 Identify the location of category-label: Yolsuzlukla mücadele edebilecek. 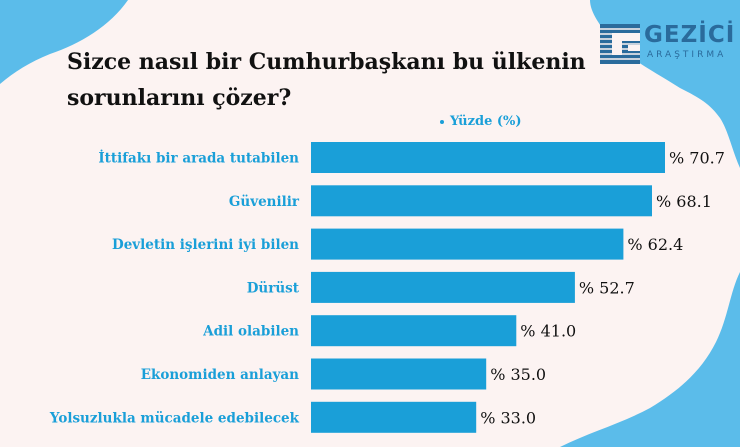
(174, 418).